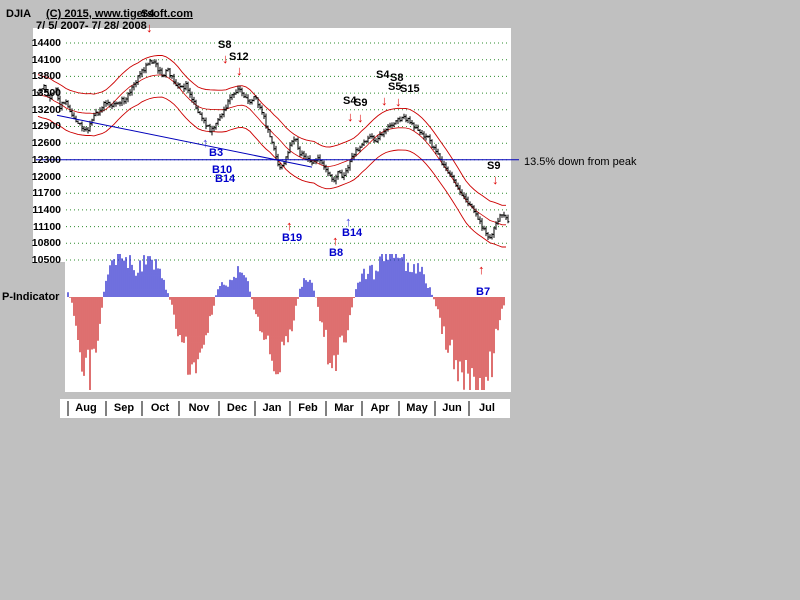 Image resolution: width=800 pixels, height=600 pixels. Describe the element at coordinates (184, 141) in the screenshot. I see `down-trendline` at that location.